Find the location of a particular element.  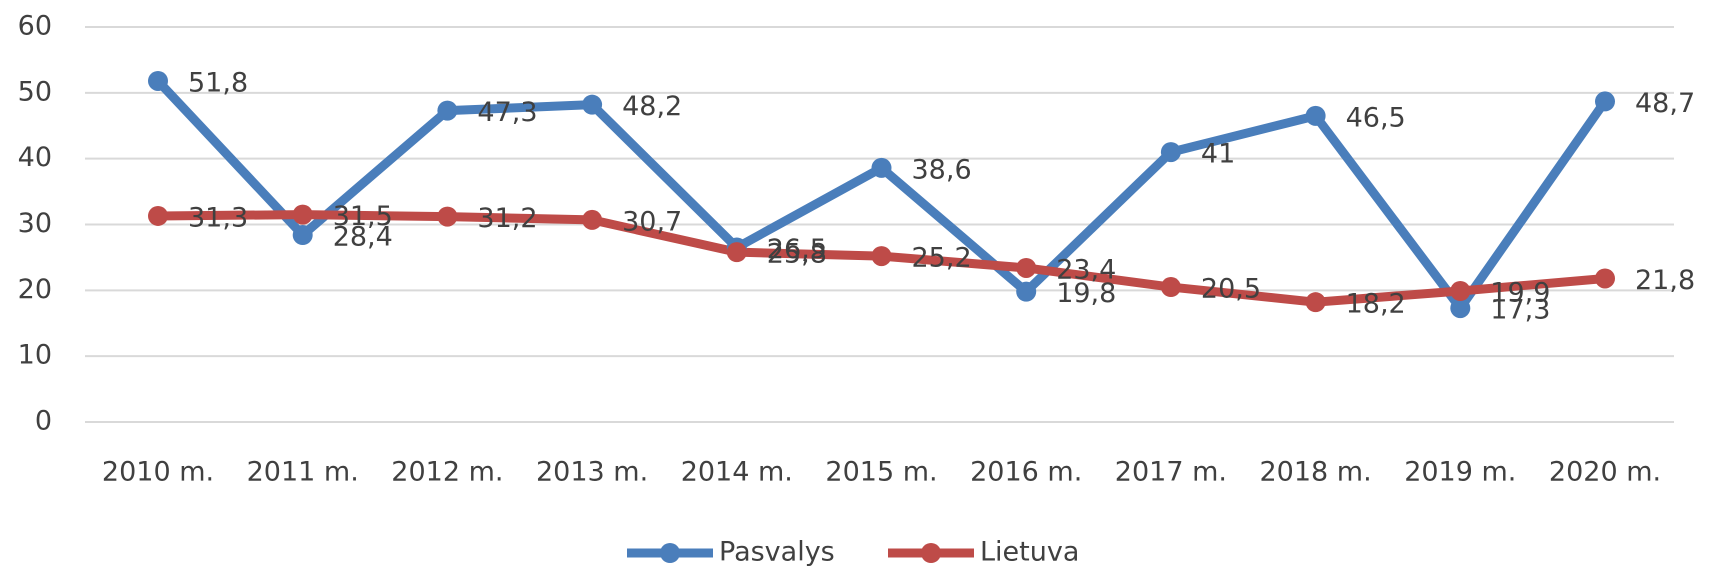

data-label: 25,2 is located at coordinates (942, 258).